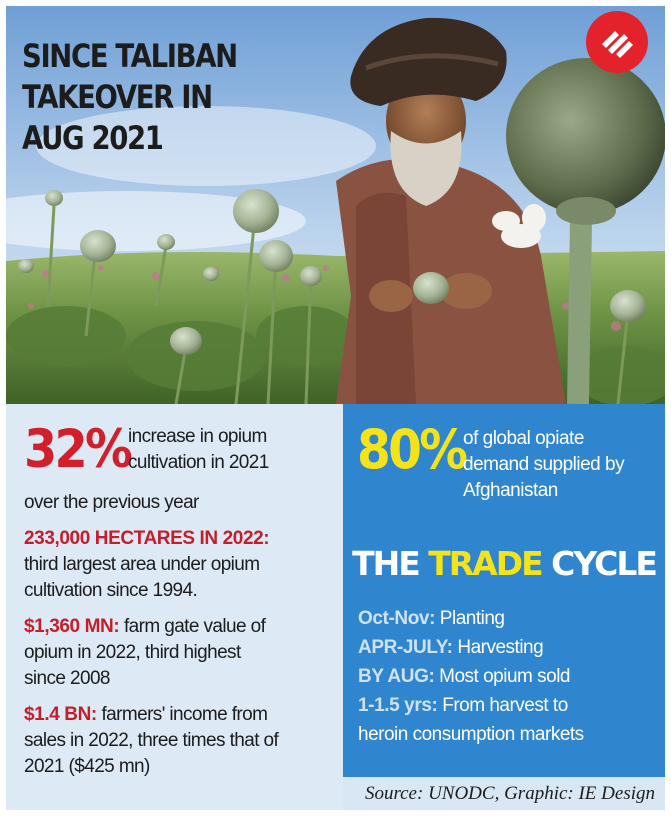 The width and height of the screenshot is (671, 816). What do you see at coordinates (132, 652) in the screenshot?
I see `farm-gate-line-1: opium in 2022, third highest` at bounding box center [132, 652].